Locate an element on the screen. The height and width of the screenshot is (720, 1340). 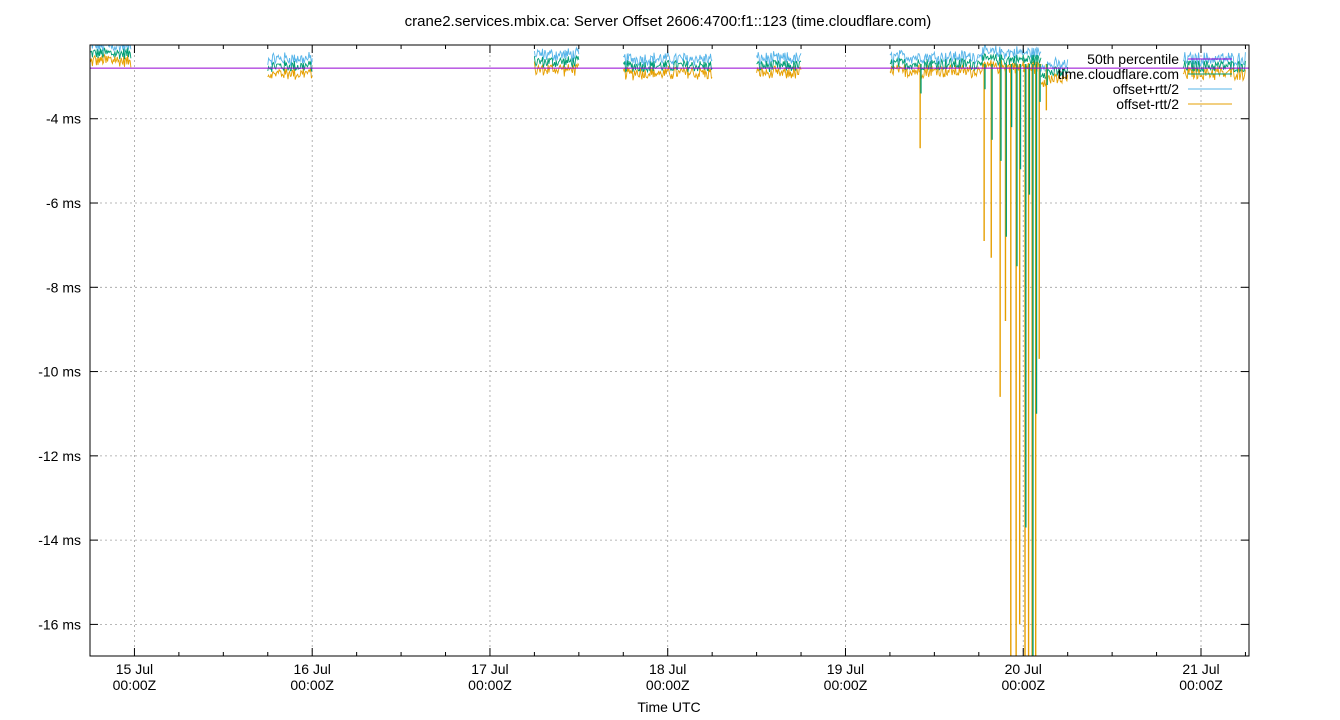
x-axis-label: Time UTC is located at coordinates (668, 707).